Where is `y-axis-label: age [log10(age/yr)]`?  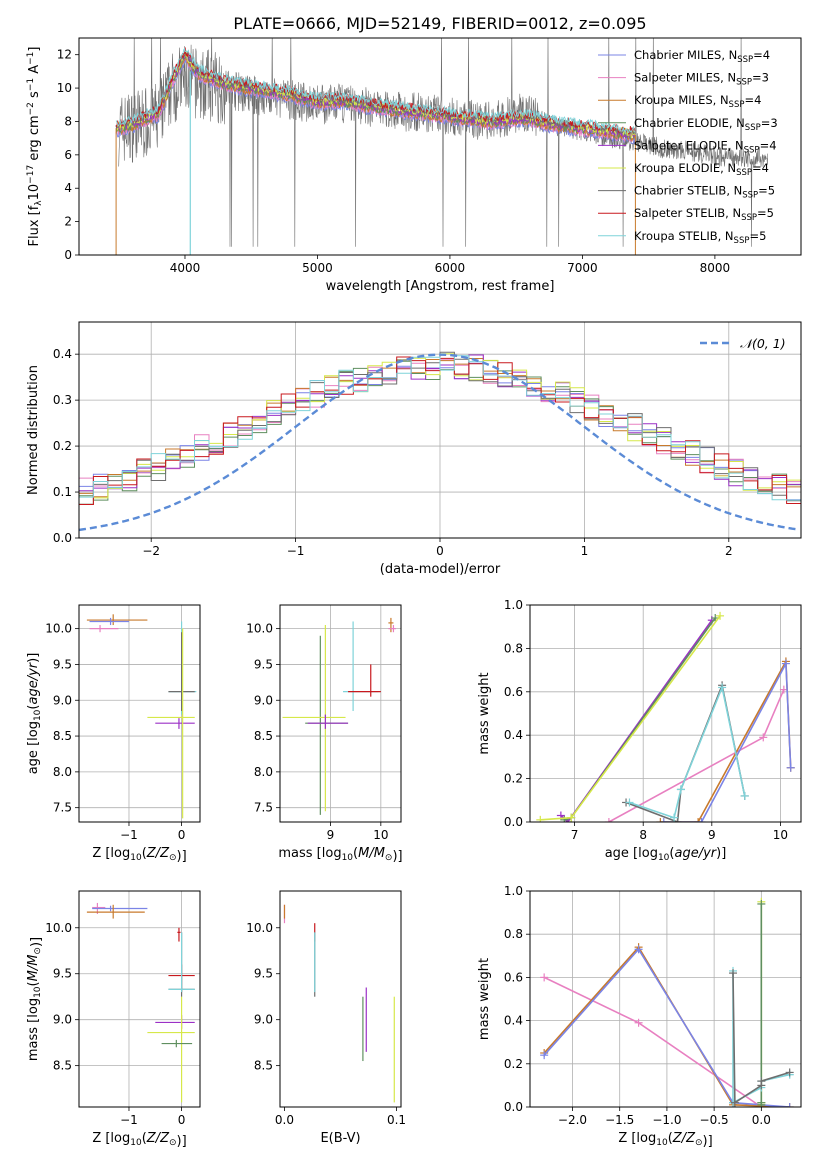 y-axis-label: age [log10(age/yr)] is located at coordinates (34, 714).